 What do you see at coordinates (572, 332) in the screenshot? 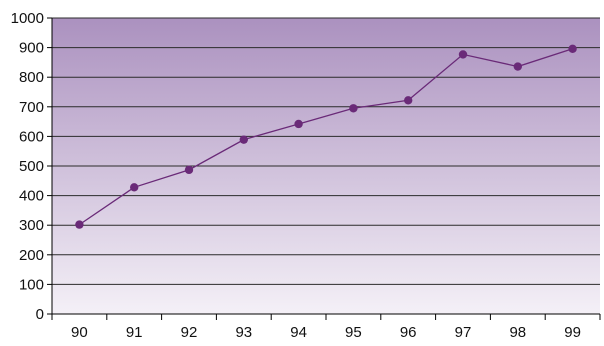
I see `x-tick-label: 99` at bounding box center [572, 332].